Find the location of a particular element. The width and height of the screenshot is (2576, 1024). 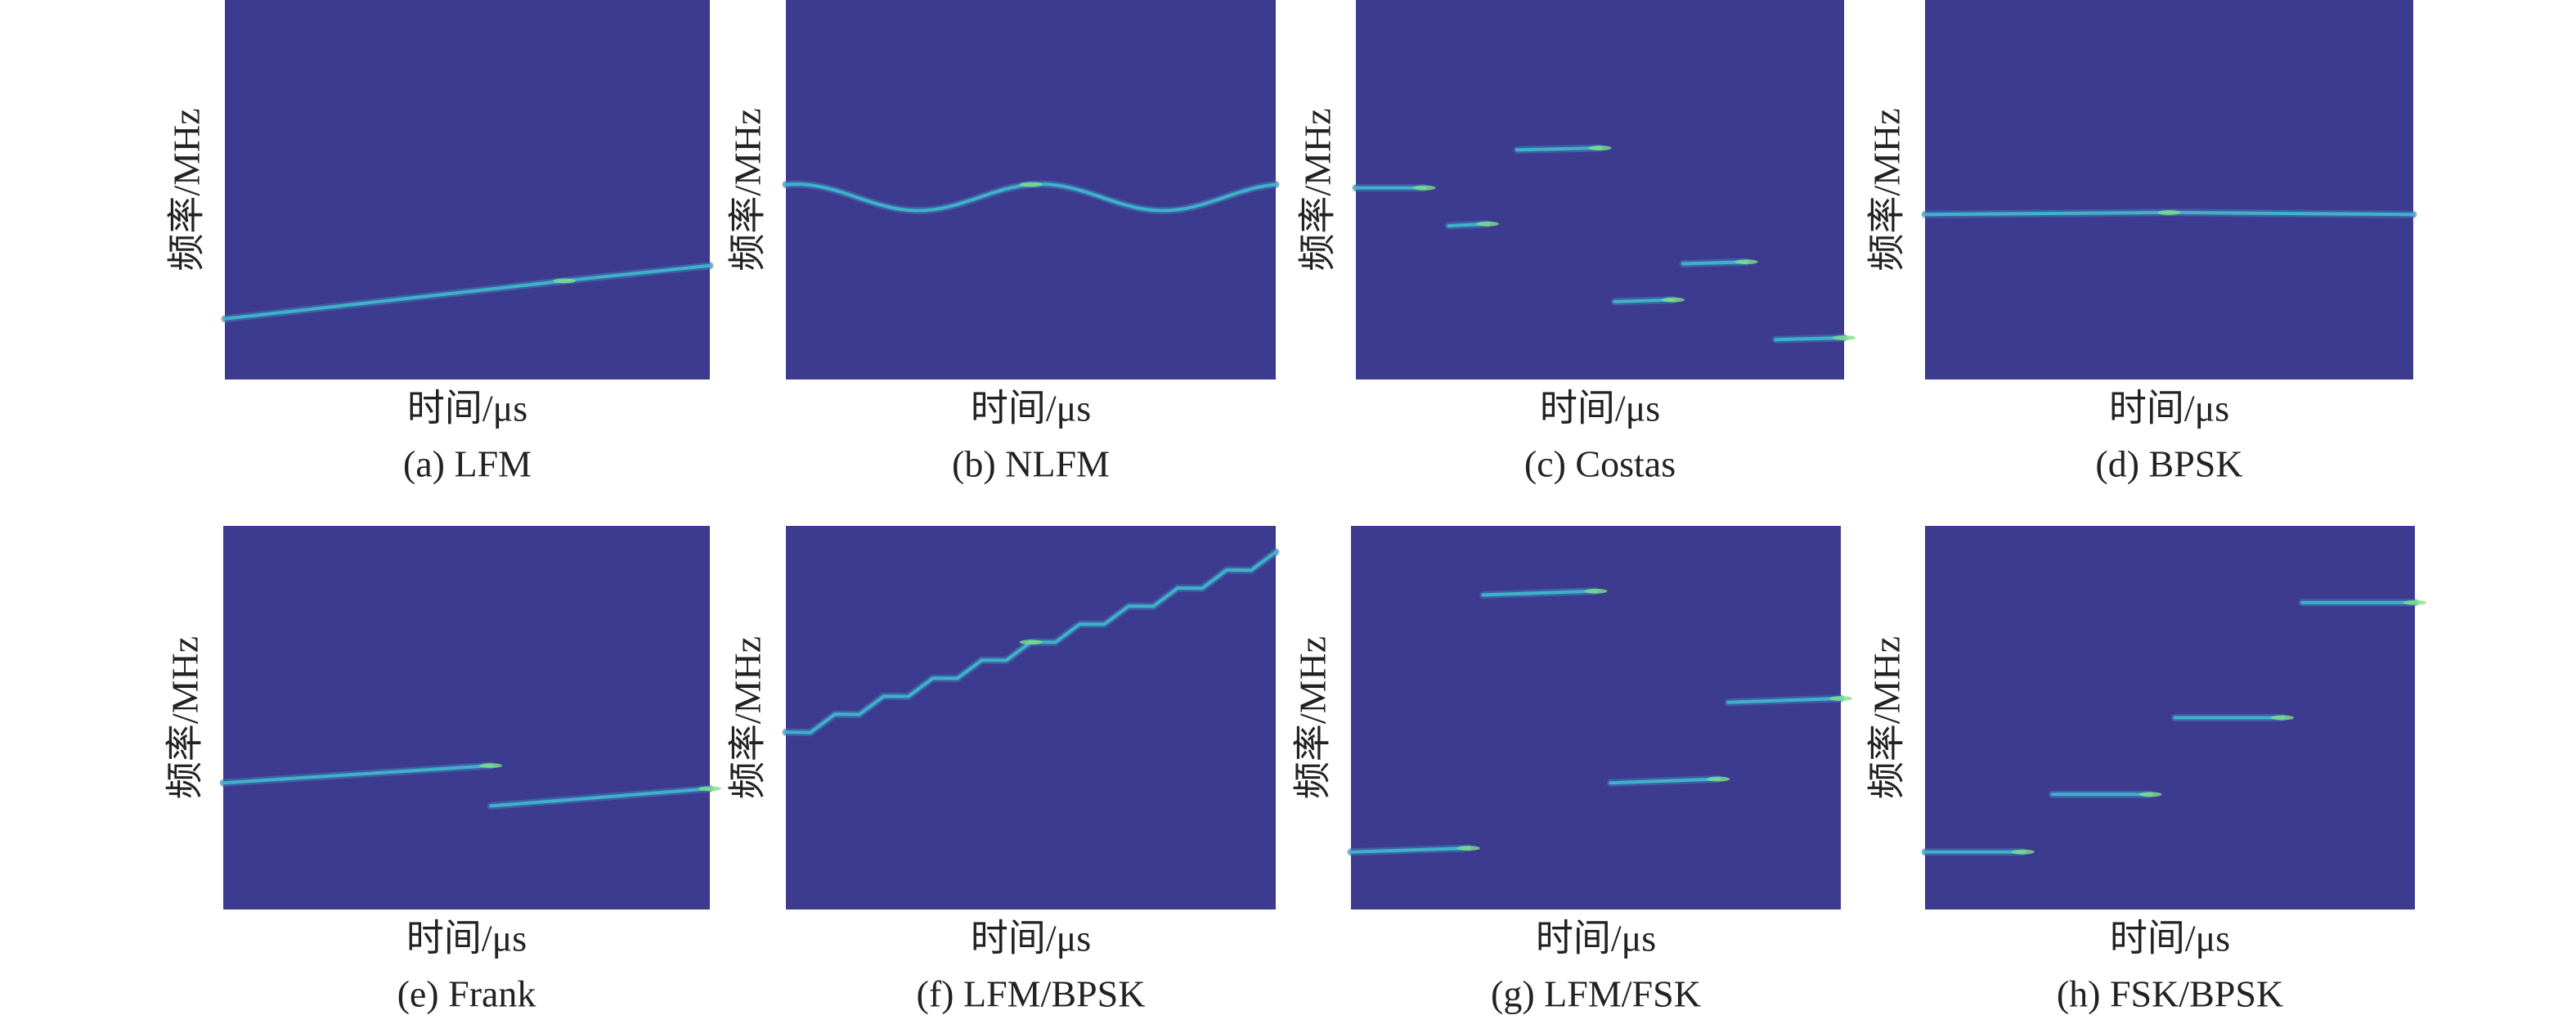

panel: 频率/MHz 时间/μs (b) NLFM is located at coordinates (1003, 242).